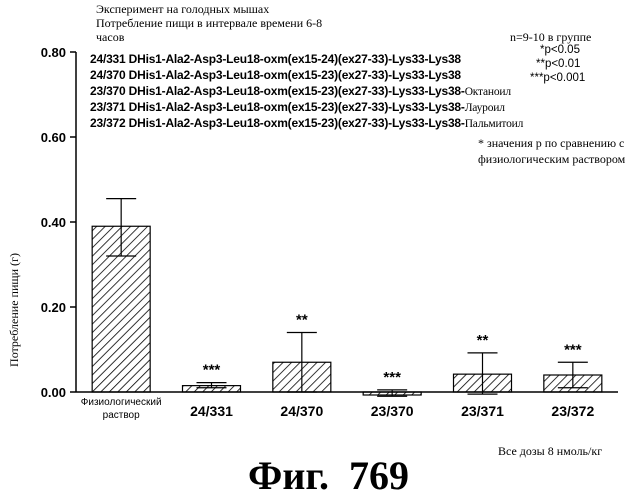 The image size is (639, 500). I want to click on y-axis-ticks: 0.00 0.20 0.40 0.60 0.80, so click(58, 222).